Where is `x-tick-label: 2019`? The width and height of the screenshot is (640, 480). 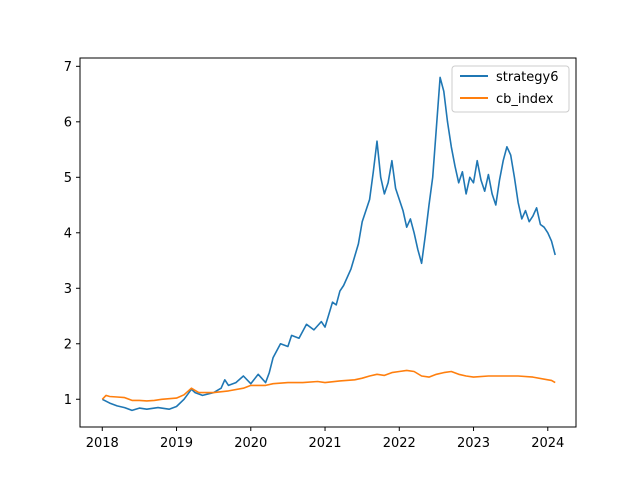
x-tick-label: 2019 is located at coordinates (176, 443).